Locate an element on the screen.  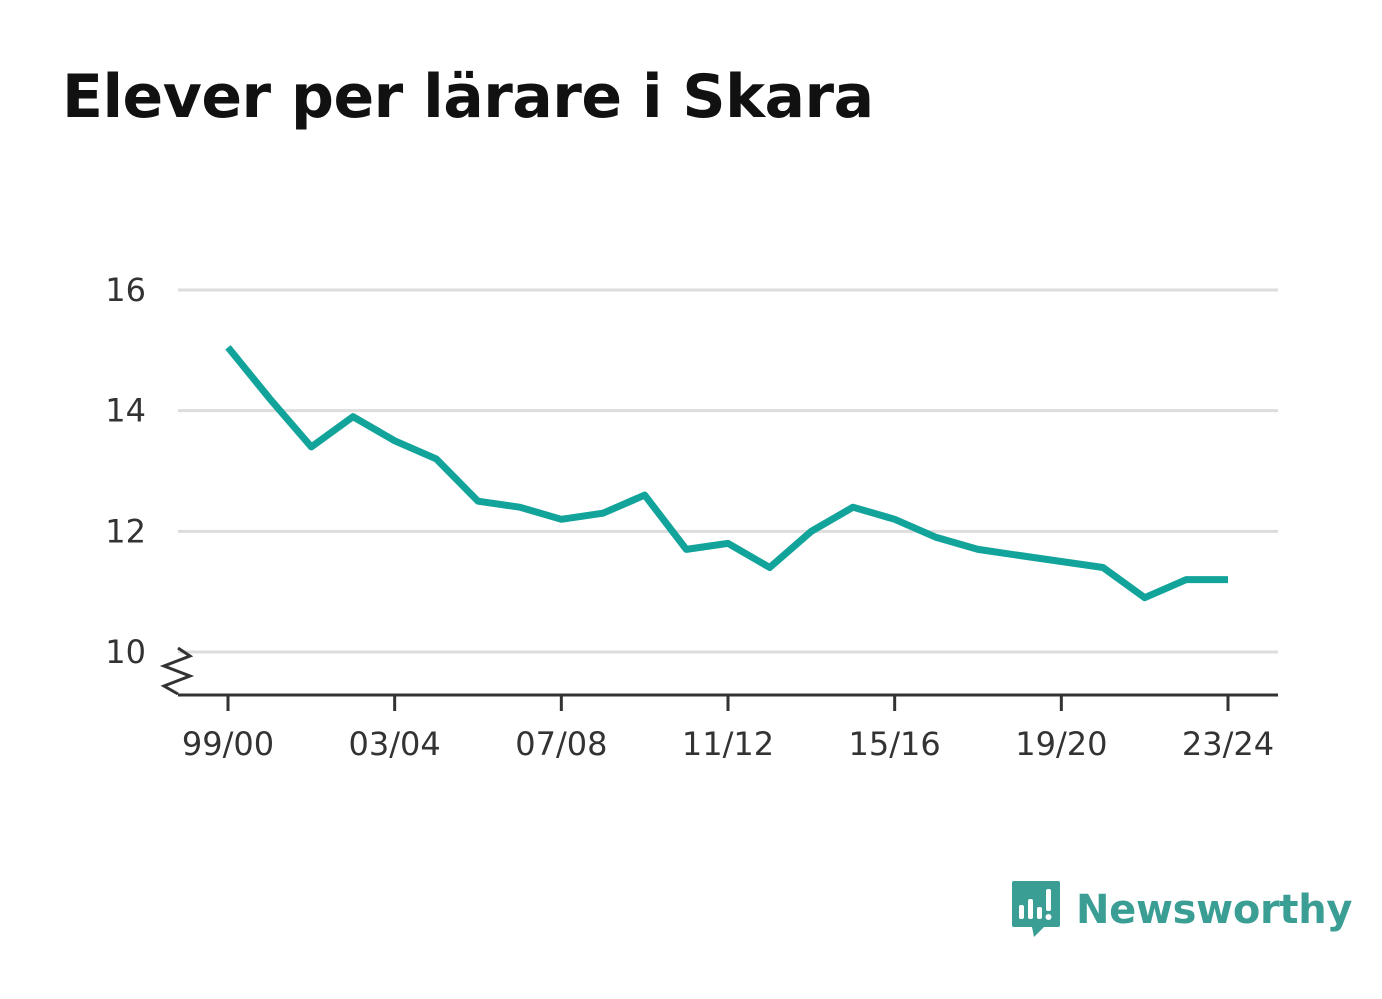
chart-title: Elever per lärare i Skara is located at coordinates (468, 97).